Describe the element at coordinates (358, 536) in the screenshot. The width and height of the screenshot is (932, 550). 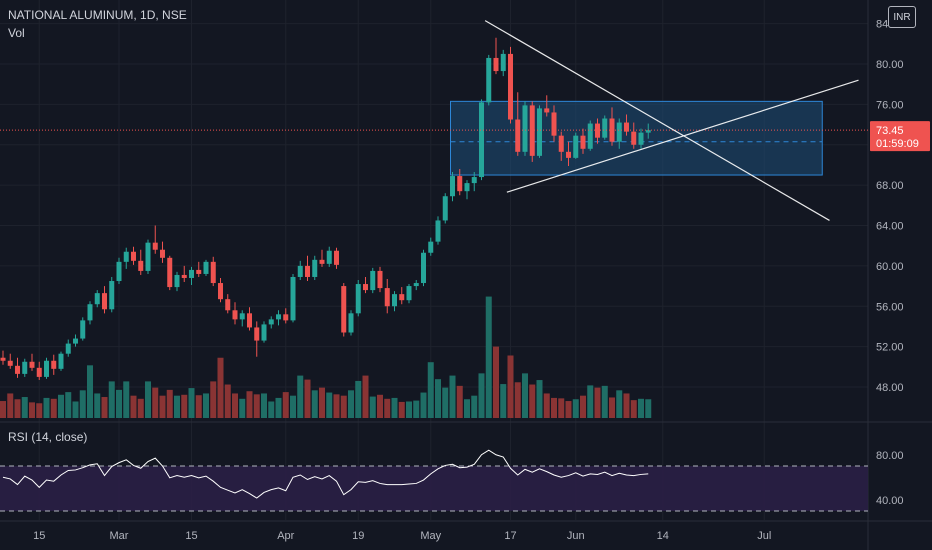
I see `time-tick-label: 19` at that location.